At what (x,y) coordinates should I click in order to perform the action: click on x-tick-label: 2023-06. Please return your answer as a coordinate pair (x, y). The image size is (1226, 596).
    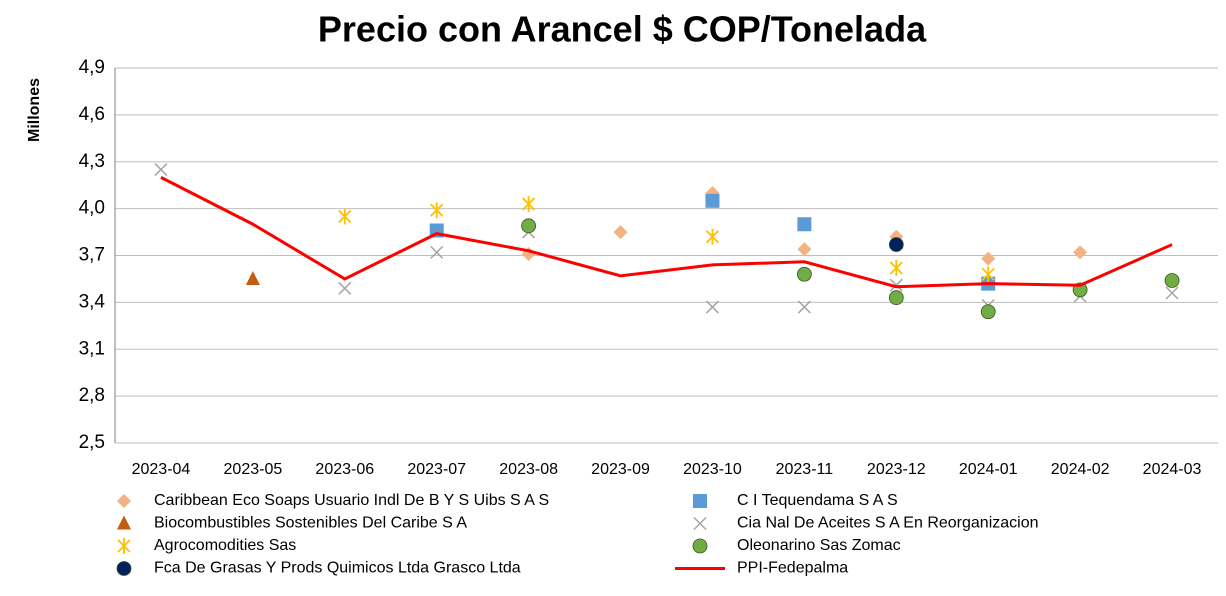
    Looking at the image, I should click on (344, 469).